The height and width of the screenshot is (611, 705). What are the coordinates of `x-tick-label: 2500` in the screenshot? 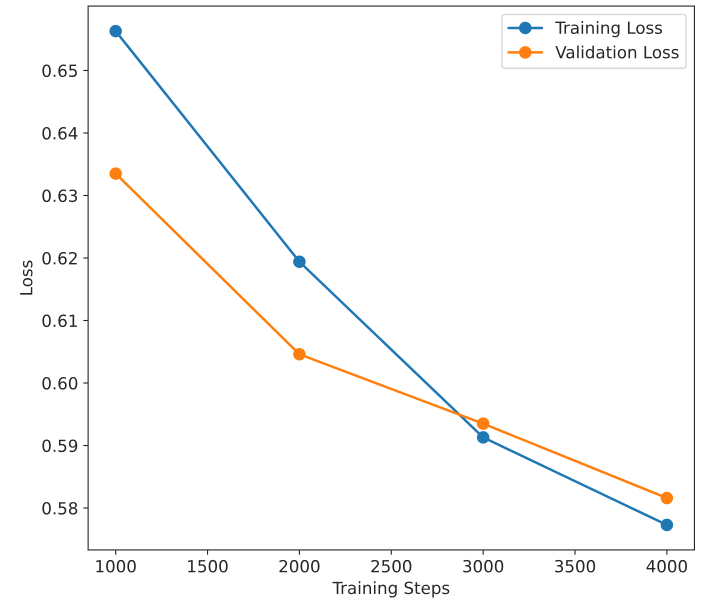 It's located at (391, 566).